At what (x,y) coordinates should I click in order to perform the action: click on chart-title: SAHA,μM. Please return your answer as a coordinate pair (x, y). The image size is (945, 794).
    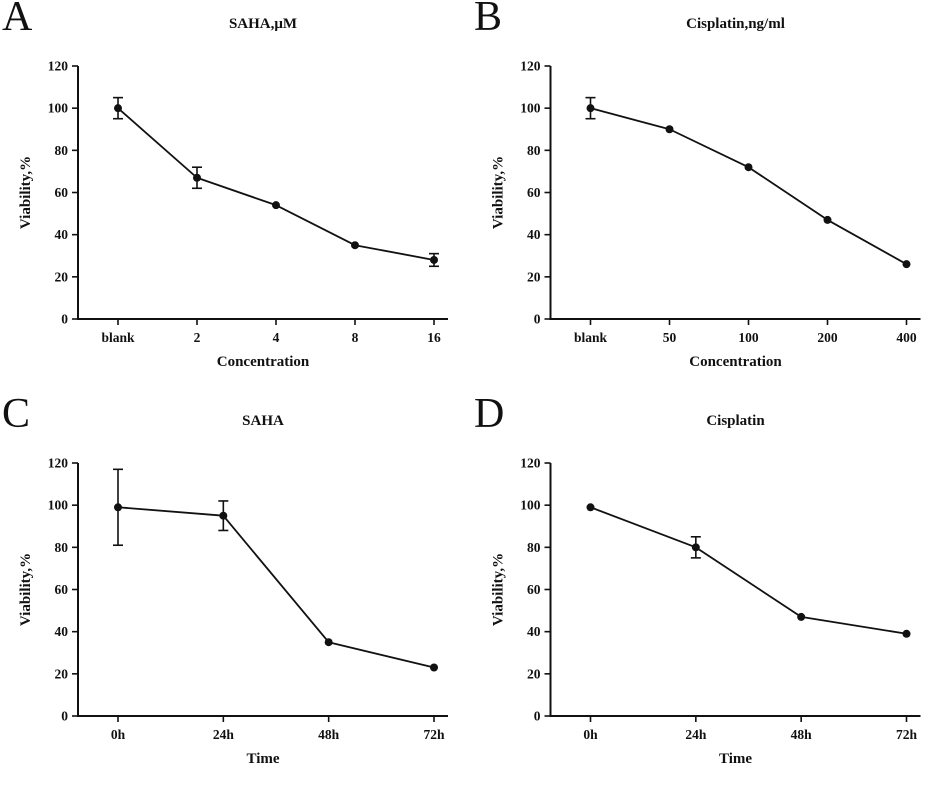
    Looking at the image, I should click on (263, 24).